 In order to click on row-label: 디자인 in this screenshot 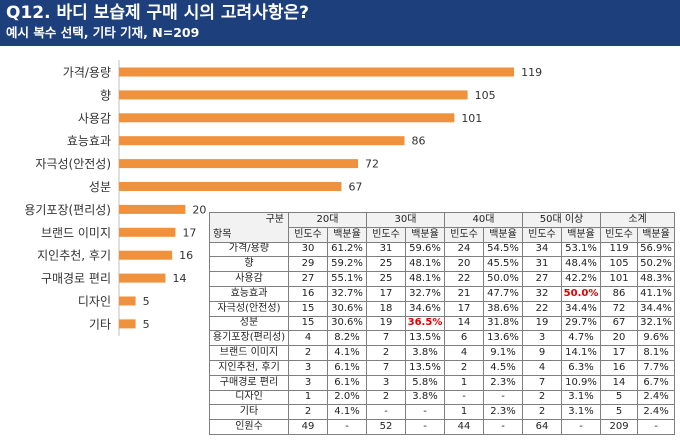, I will do `click(249, 397)`.